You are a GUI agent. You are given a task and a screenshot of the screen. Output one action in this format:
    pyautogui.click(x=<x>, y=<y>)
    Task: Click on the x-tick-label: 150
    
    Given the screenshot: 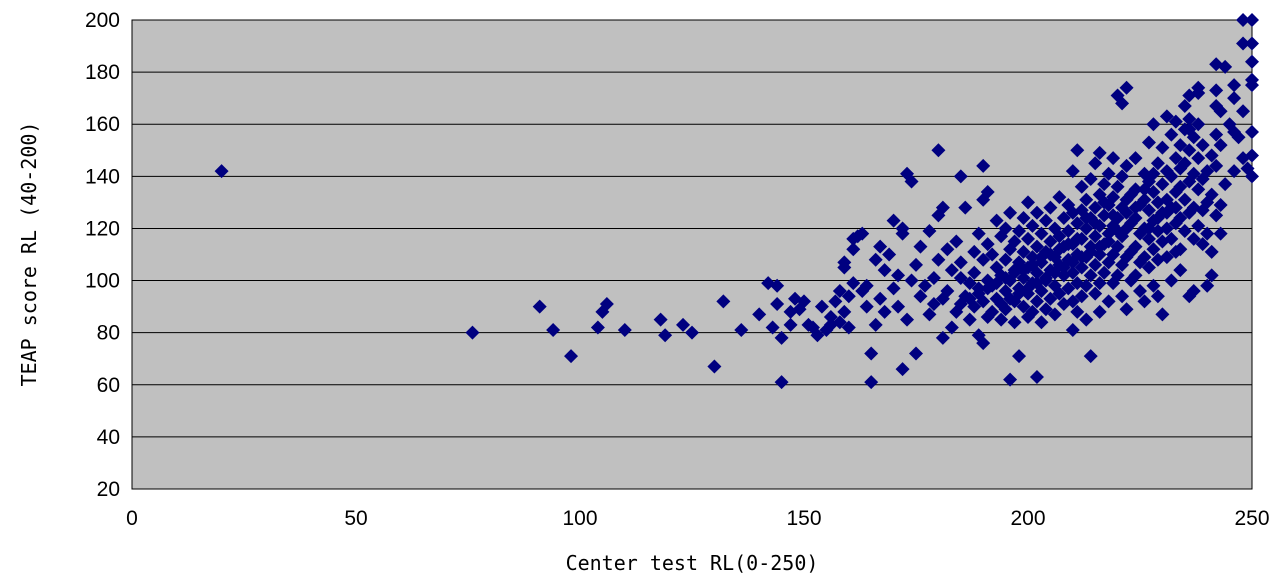 What is the action you would take?
    pyautogui.click(x=803, y=518)
    